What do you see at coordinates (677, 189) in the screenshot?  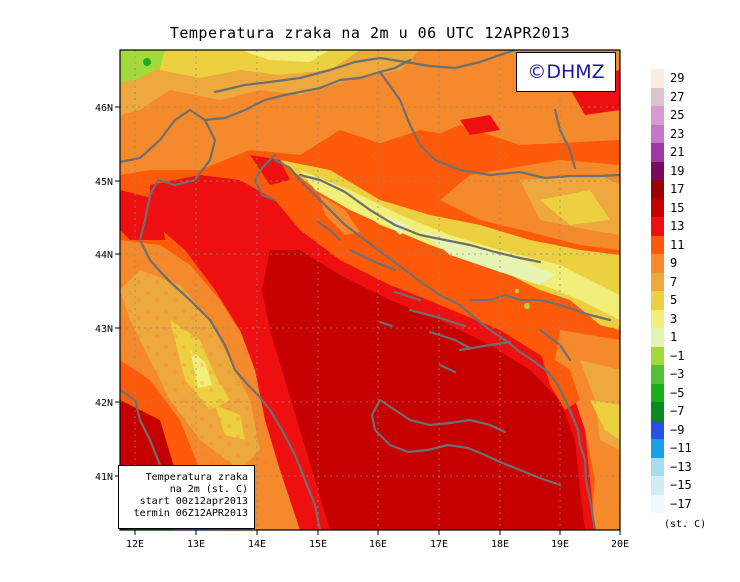 I see `legend-label: 17` at bounding box center [677, 189].